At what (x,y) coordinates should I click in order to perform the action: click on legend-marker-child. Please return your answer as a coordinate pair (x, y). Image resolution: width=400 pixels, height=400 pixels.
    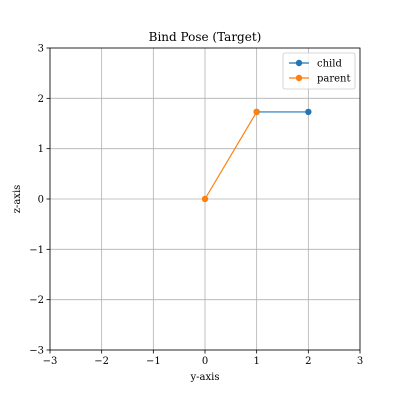
    Looking at the image, I should click on (299, 63).